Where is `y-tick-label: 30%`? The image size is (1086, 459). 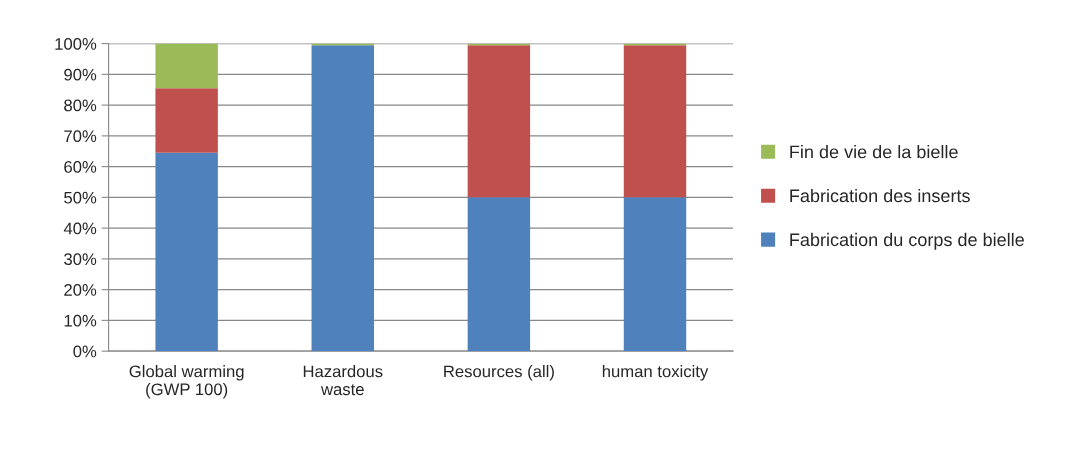 y-tick-label: 30% is located at coordinates (80, 259).